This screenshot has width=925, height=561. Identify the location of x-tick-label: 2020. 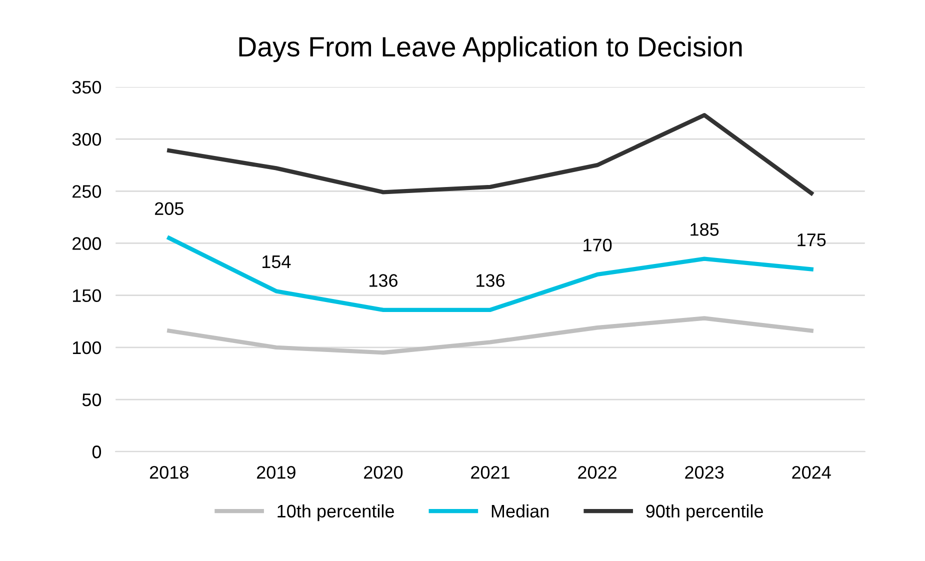
(383, 472).